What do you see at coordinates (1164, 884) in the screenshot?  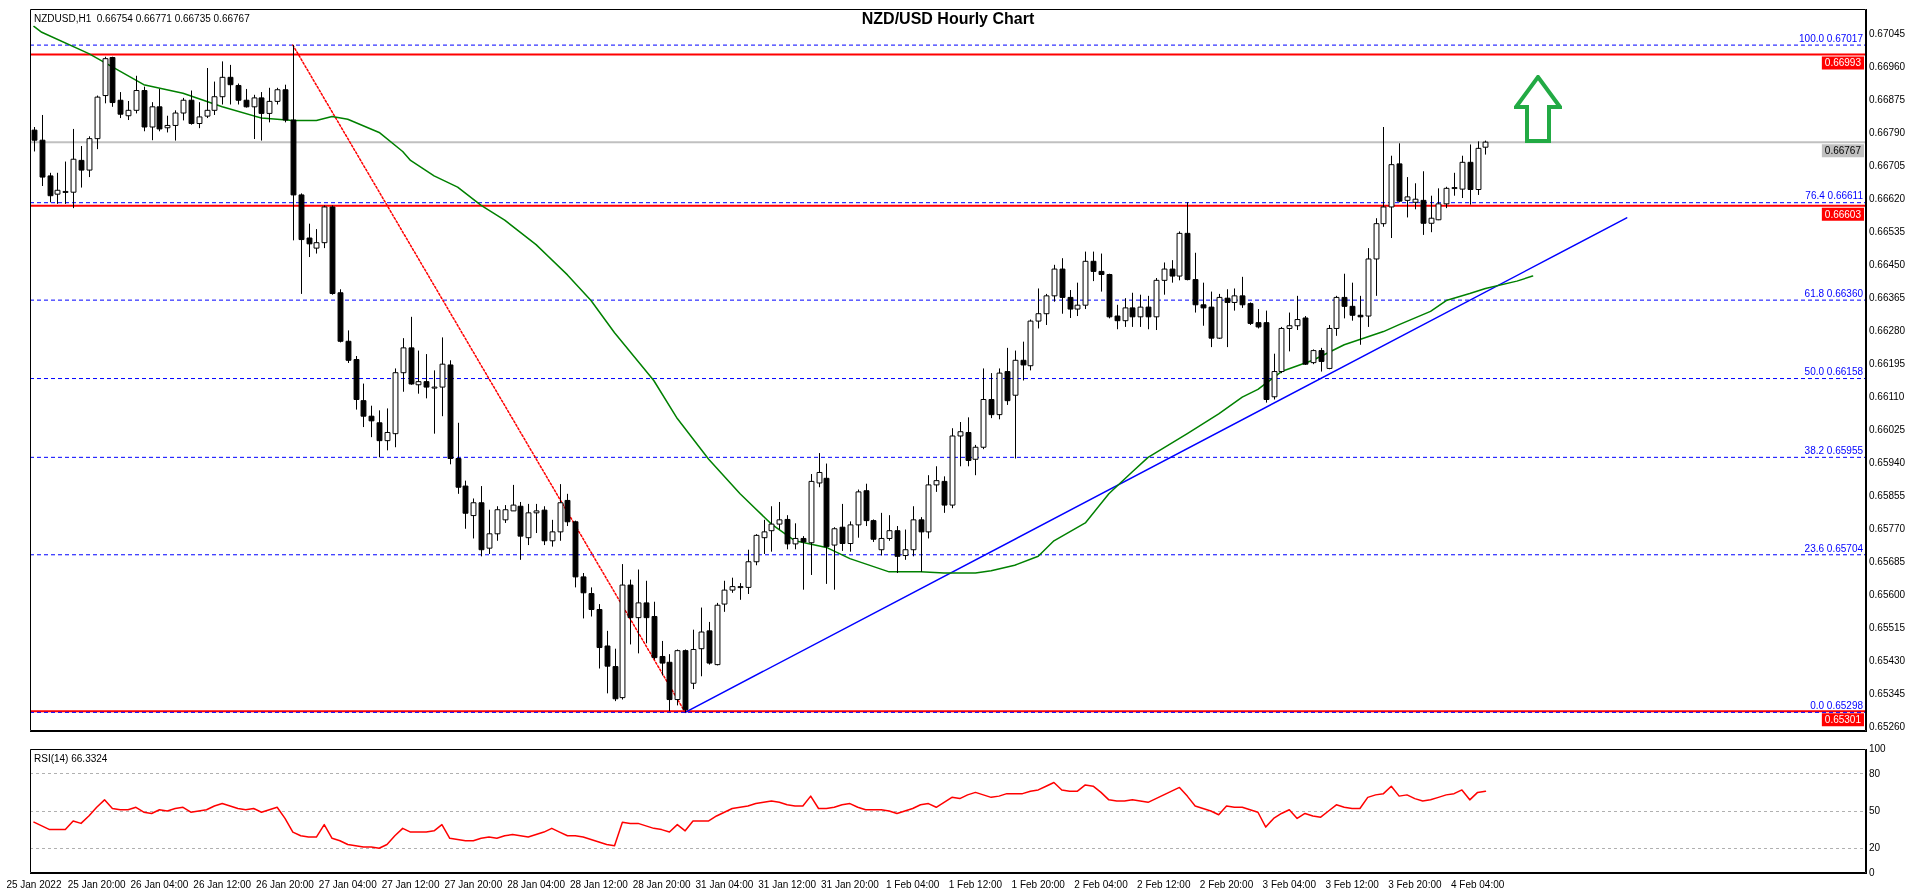 I see `x-tick-label: 2 Feb 12:00` at bounding box center [1164, 884].